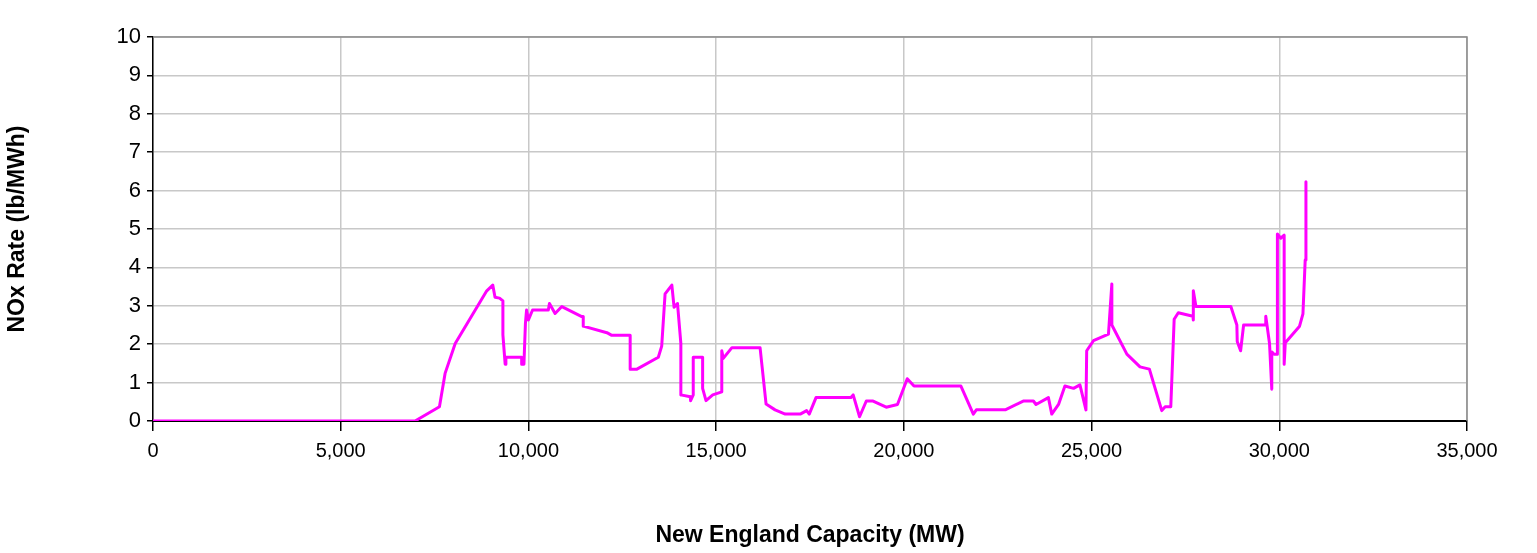 The height and width of the screenshot is (553, 1537). Describe the element at coordinates (716, 449) in the screenshot. I see `x-tick-label: 15,000` at that location.